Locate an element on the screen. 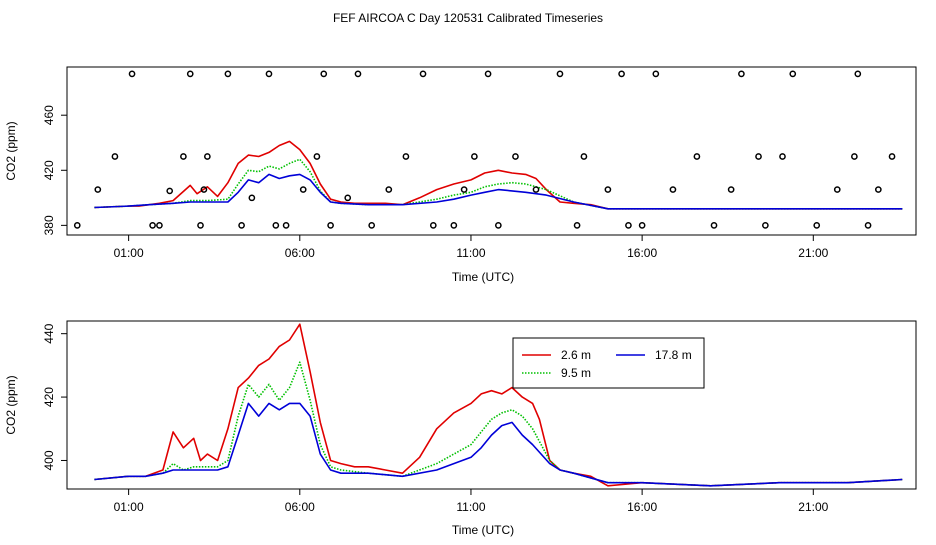  bottom-y-tick-label: 420 is located at coordinates (49, 397).